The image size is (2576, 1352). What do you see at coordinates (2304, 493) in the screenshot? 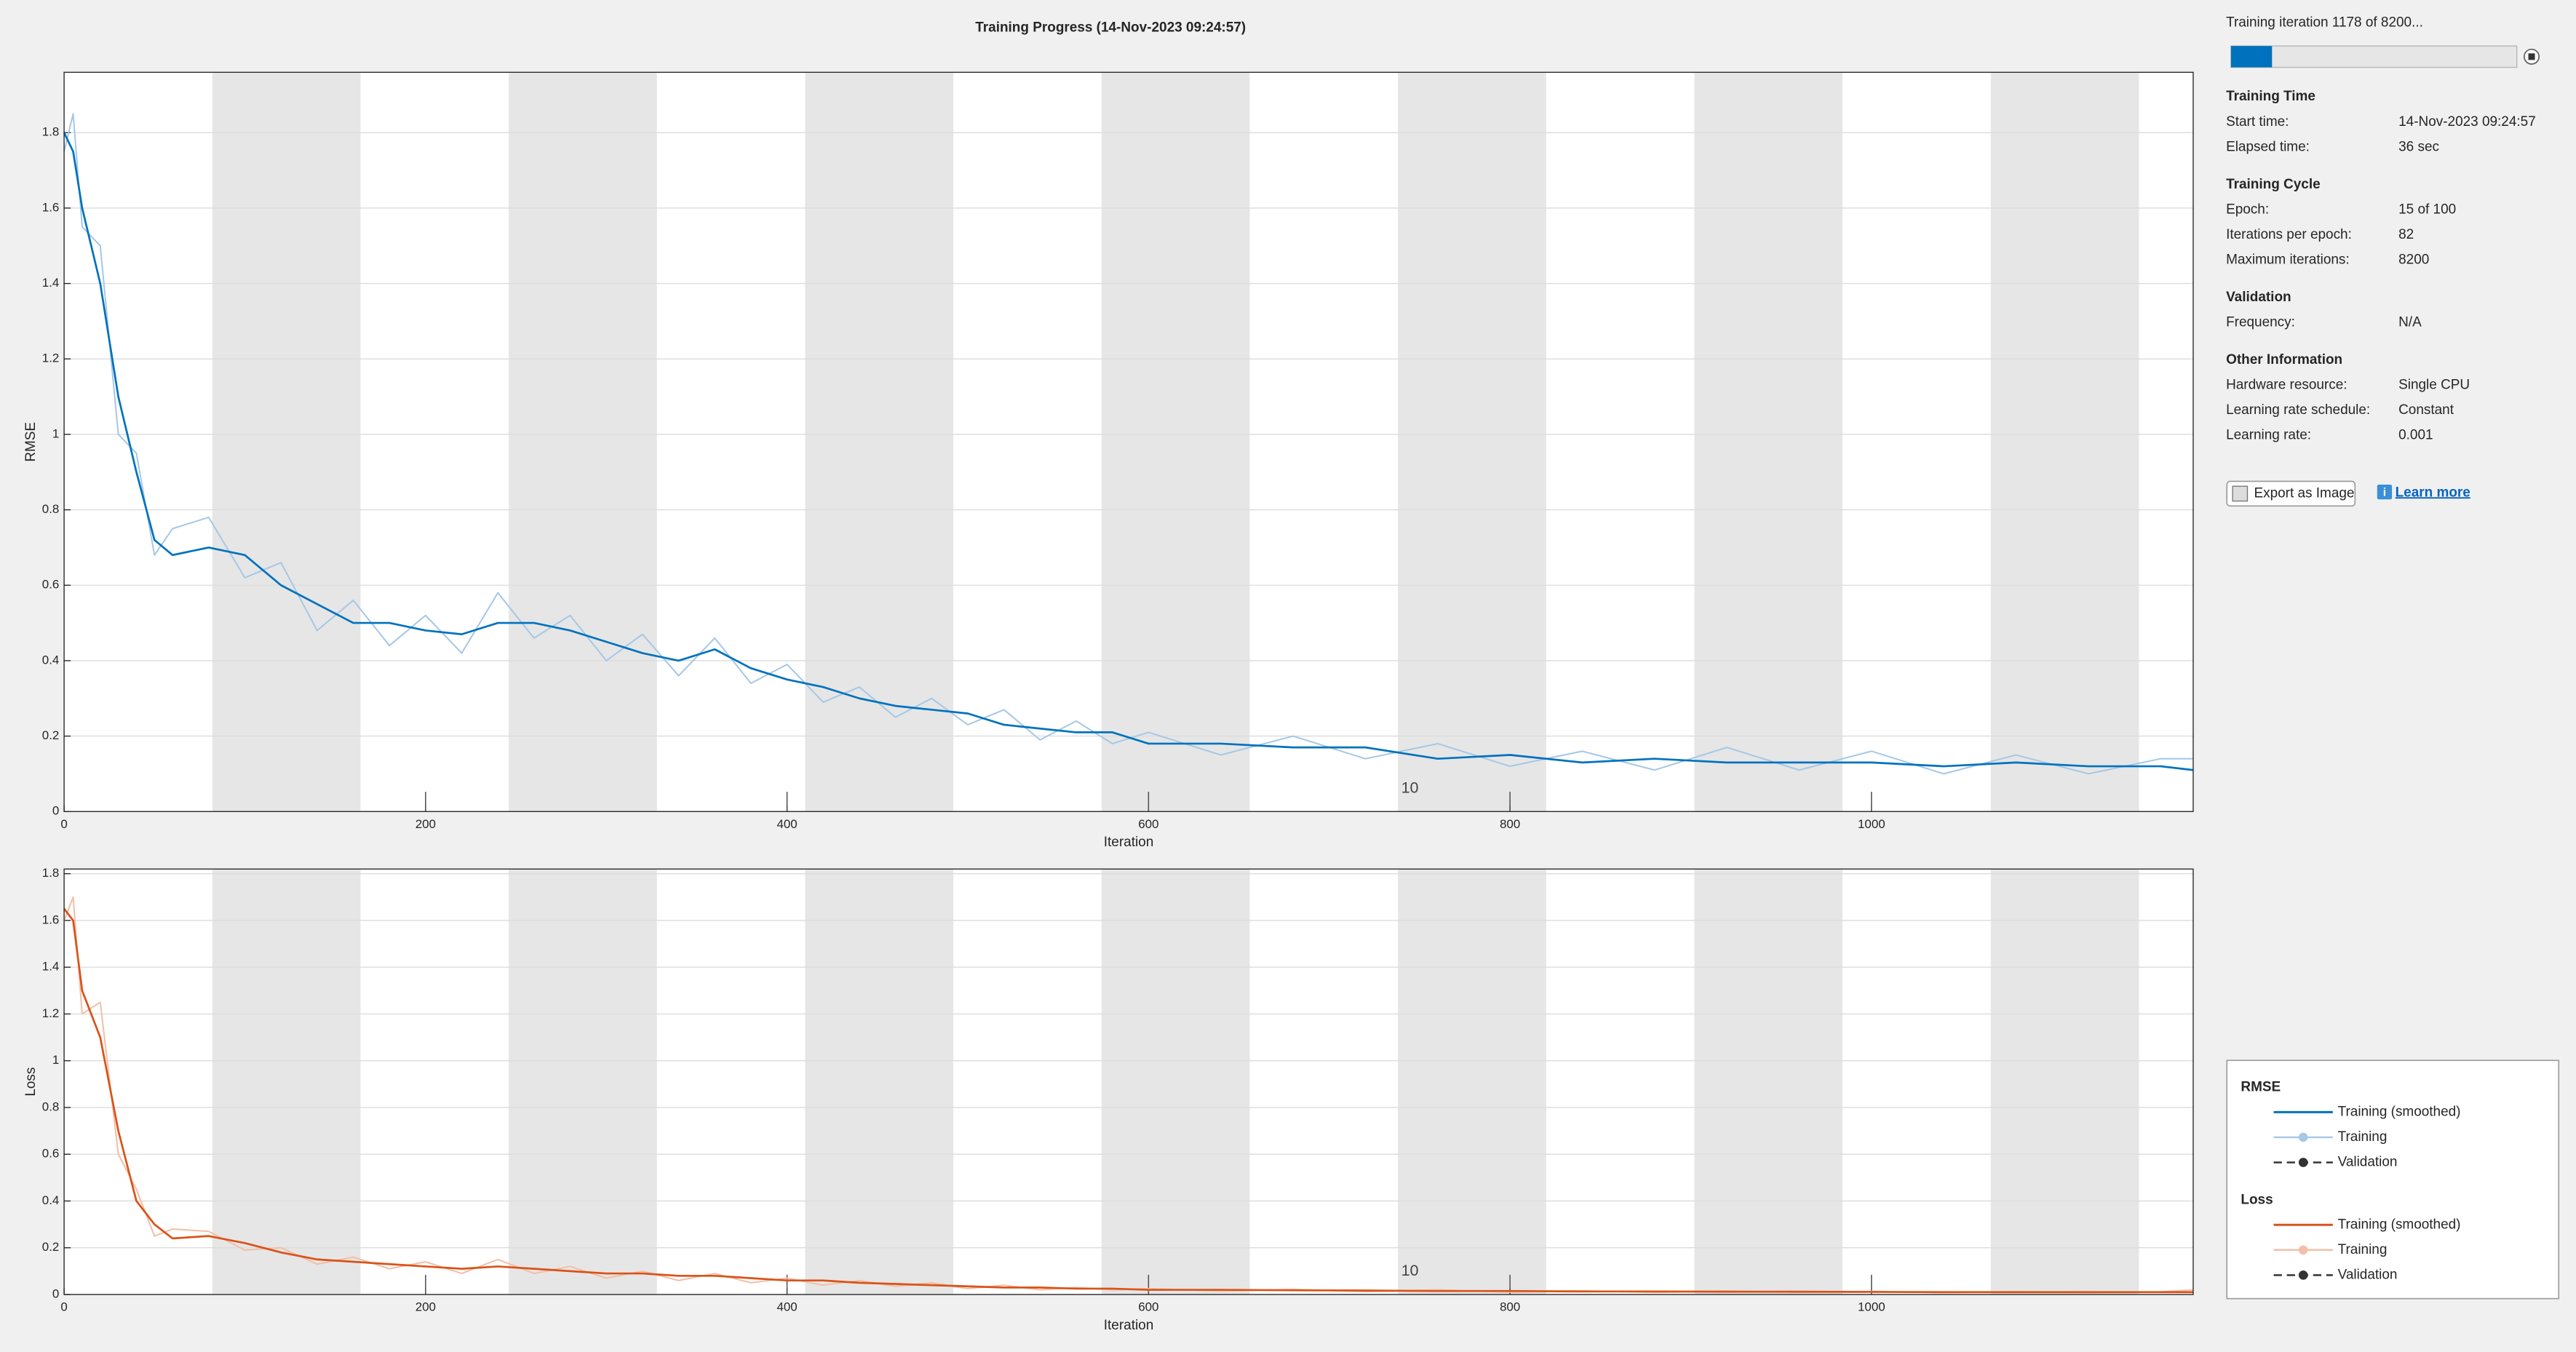
I see `export-button-label: Export as Image` at bounding box center [2304, 493].